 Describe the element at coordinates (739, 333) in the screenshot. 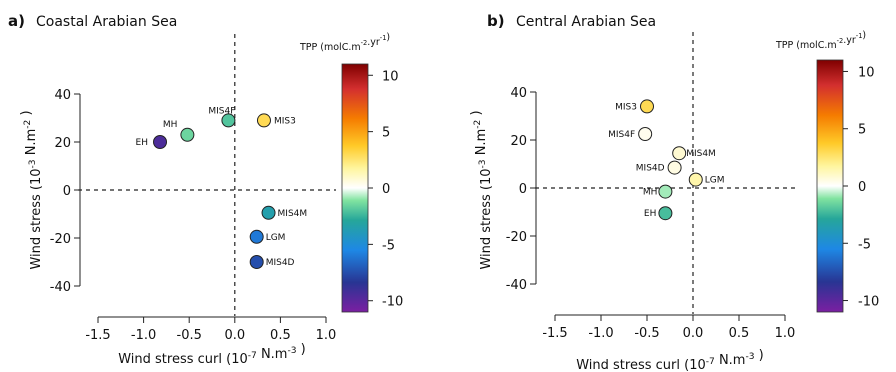

I see `x-tick-label: 0.5` at that location.